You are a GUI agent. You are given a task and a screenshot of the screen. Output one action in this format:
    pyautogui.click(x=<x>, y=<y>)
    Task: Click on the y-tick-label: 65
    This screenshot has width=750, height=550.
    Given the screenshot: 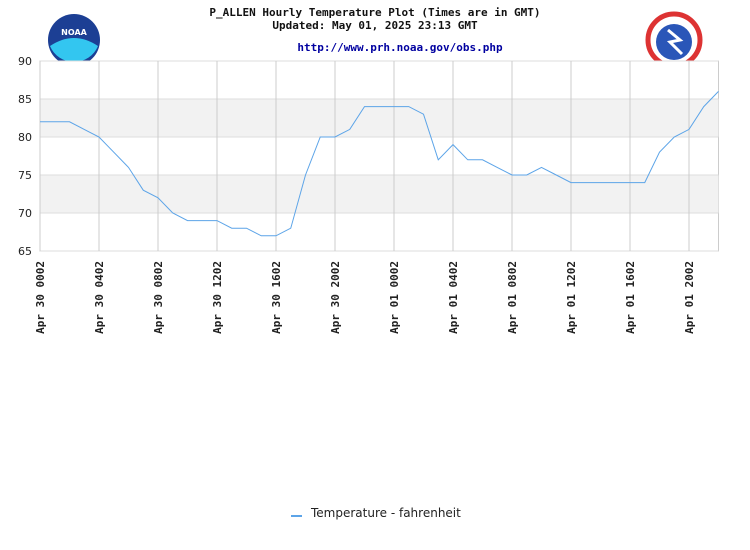 What is the action you would take?
    pyautogui.click(x=25, y=251)
    